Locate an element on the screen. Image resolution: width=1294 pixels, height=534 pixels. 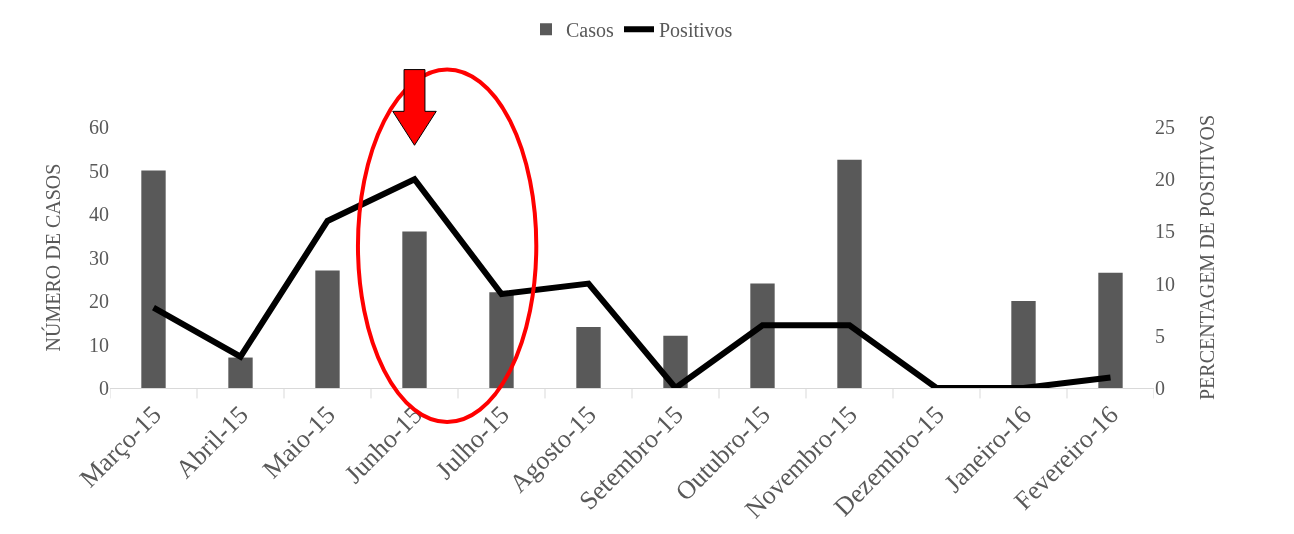
y-tick-label: 40 is located at coordinates (99, 214).